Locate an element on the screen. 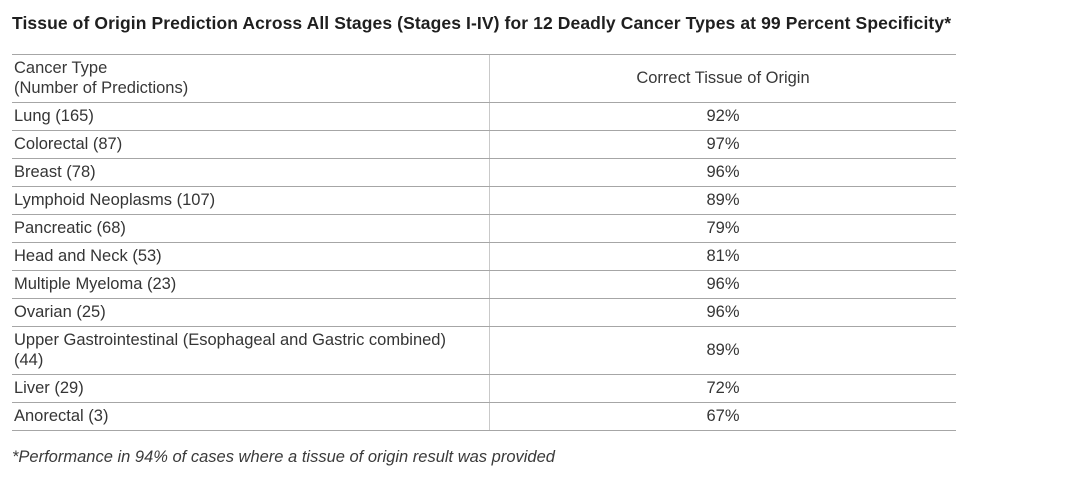 This screenshot has height=495, width=1080. table-row: Breast (78) 96% is located at coordinates (484, 173).